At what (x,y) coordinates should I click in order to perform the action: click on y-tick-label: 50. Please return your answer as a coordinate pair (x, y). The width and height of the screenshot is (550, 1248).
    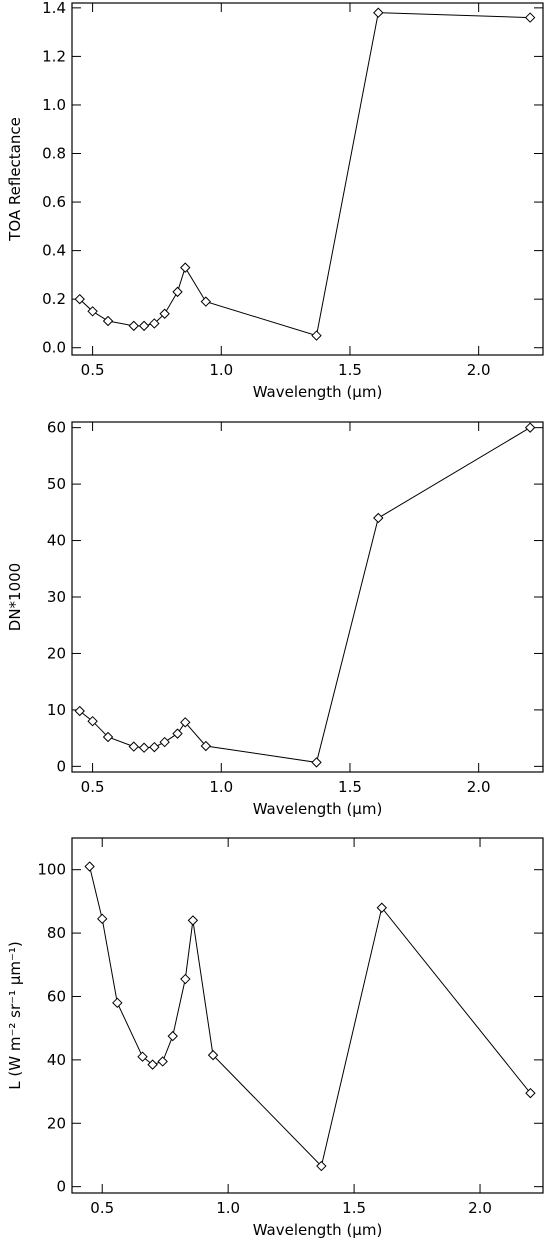
    Looking at the image, I should click on (56, 484).